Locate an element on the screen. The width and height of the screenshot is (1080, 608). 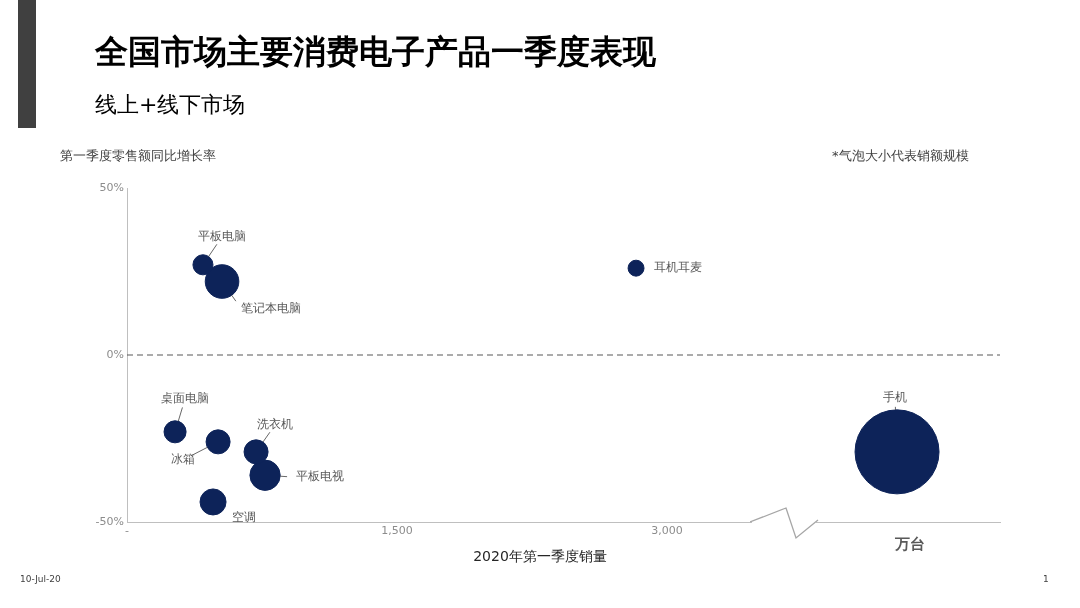
series-label: 平板电视 is located at coordinates (320, 476).